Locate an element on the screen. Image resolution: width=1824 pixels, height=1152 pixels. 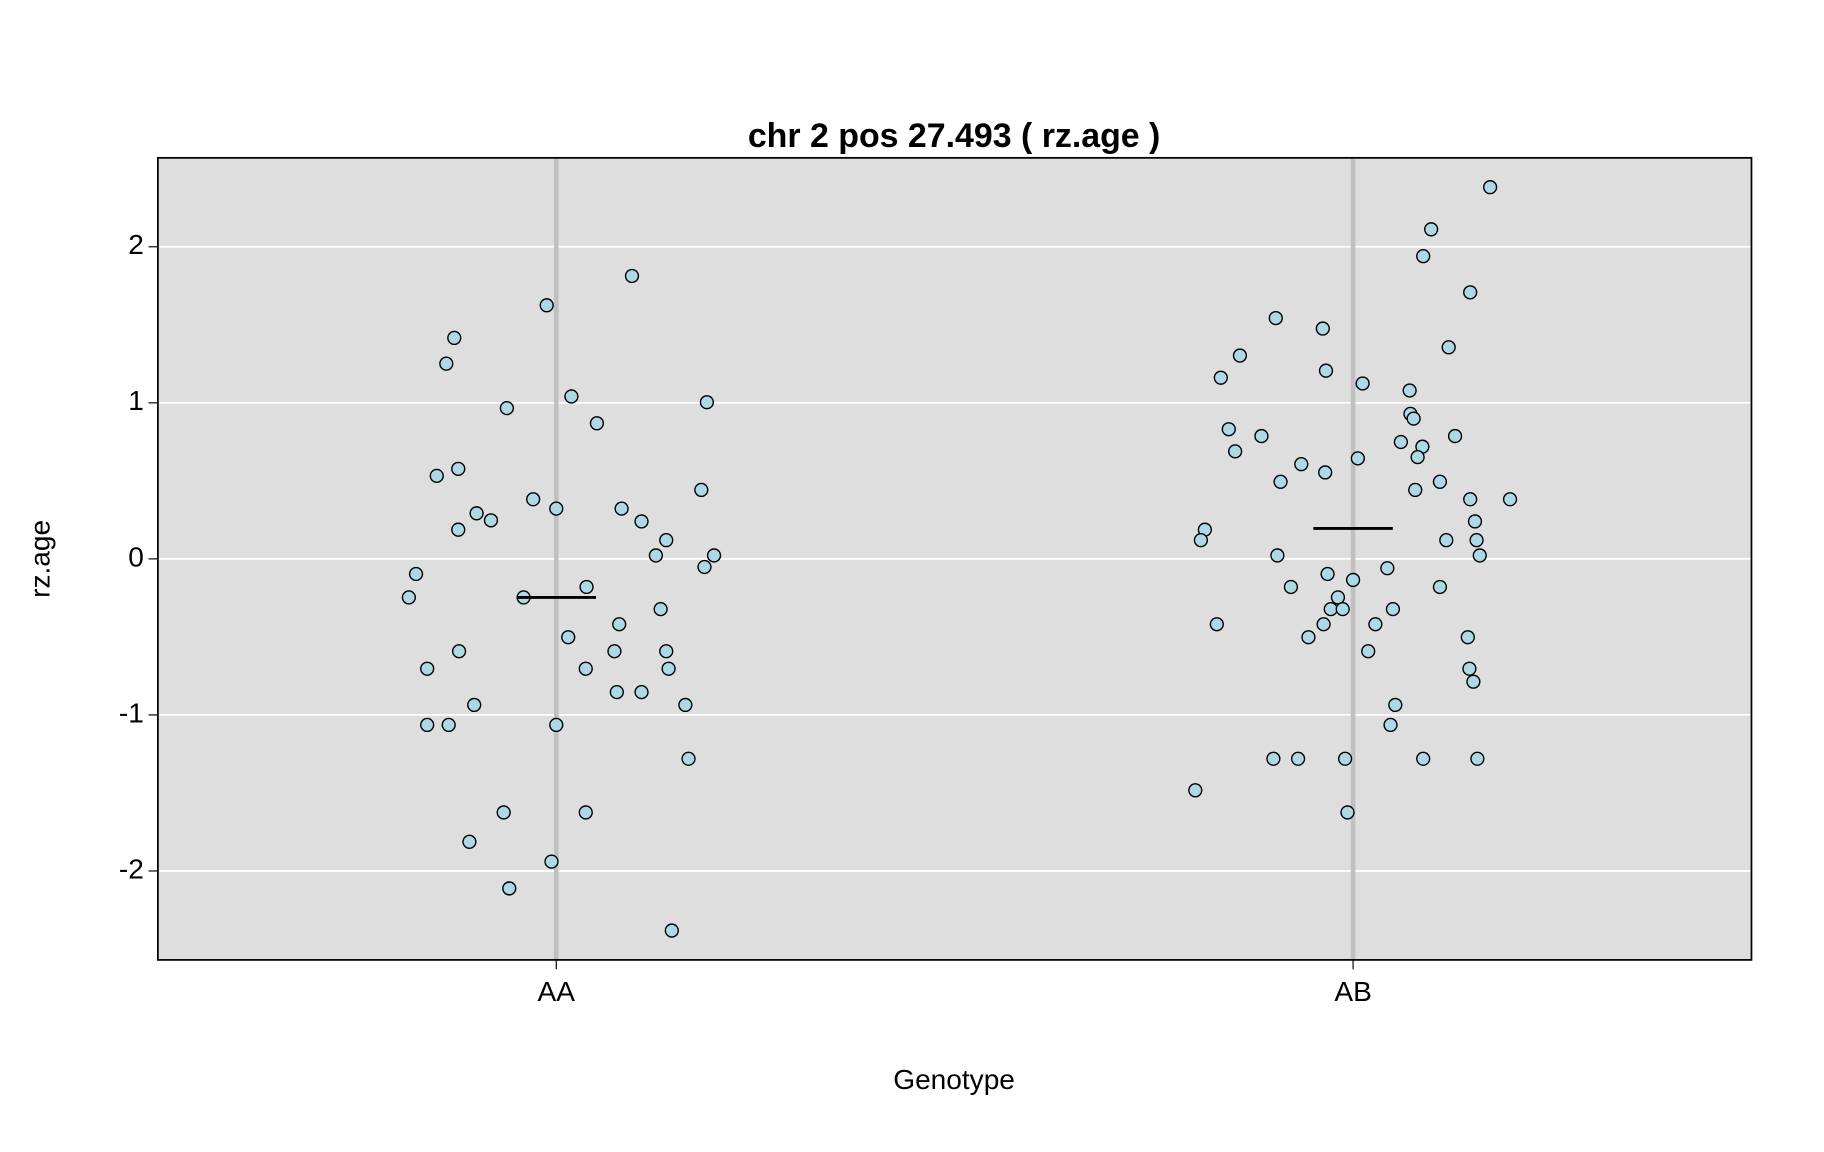
y-tick-label: 0 is located at coordinates (136, 556).